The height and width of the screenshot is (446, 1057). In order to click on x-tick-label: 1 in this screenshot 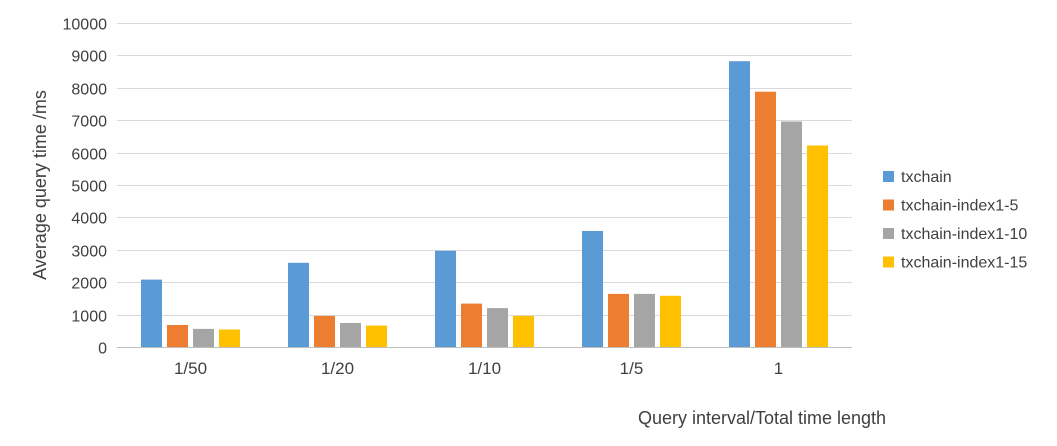, I will do `click(778, 368)`.